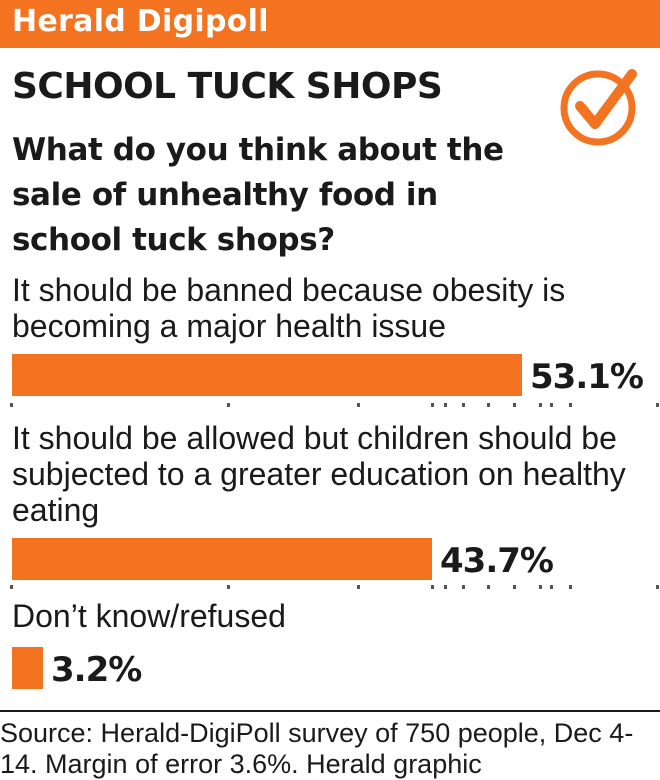 The image size is (660, 780). What do you see at coordinates (149, 616) in the screenshot?
I see `answer-label-dont-know: Don’t know/refused` at bounding box center [149, 616].